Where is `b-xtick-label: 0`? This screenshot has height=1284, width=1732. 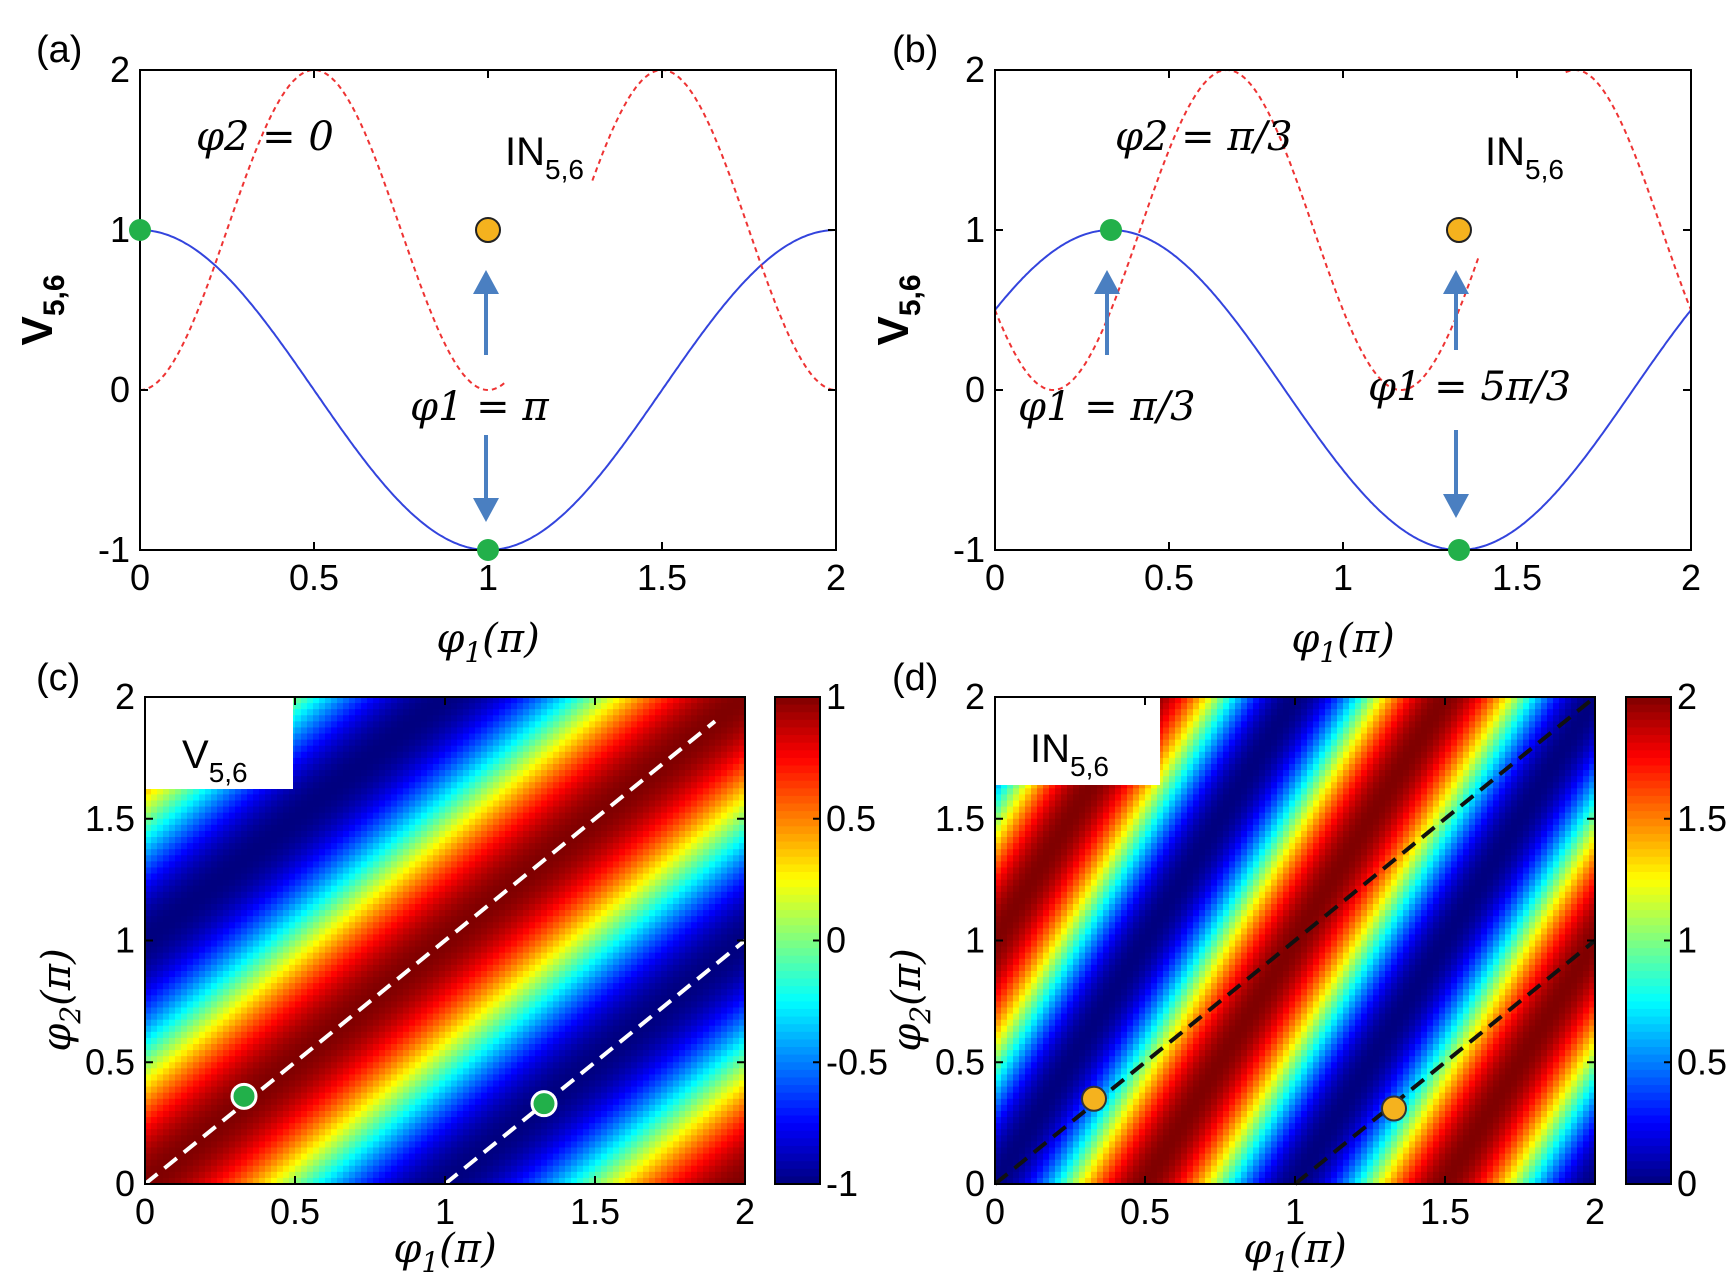
b-xtick-label: 0 is located at coordinates (995, 577).